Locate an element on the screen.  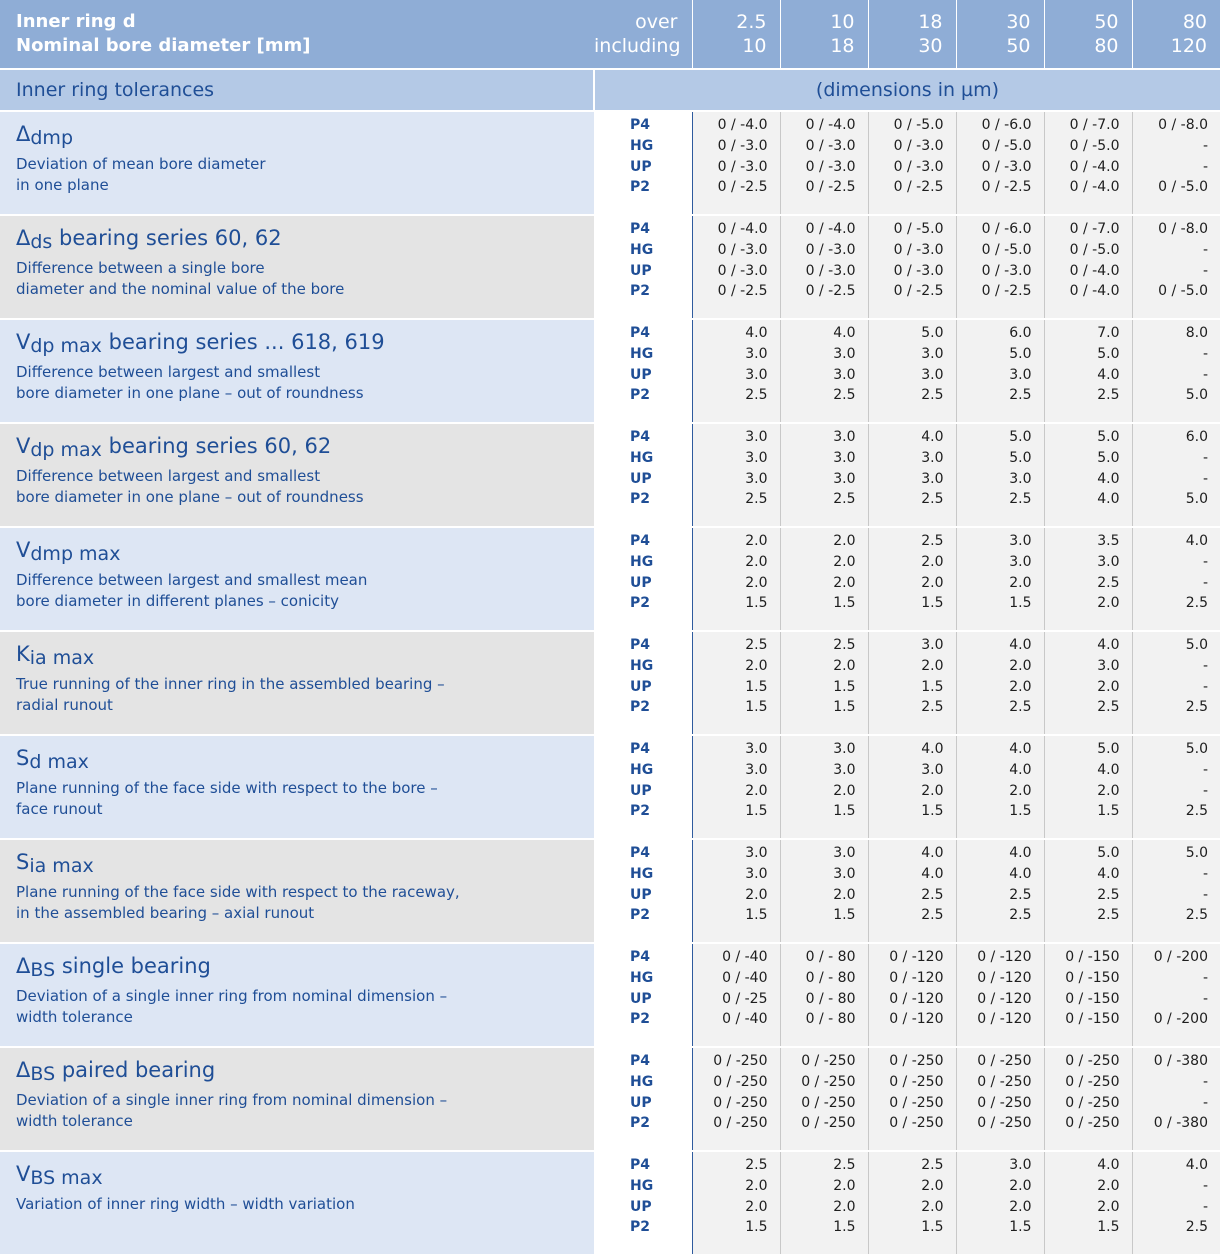
description-line: face runout is located at coordinates (59, 809).